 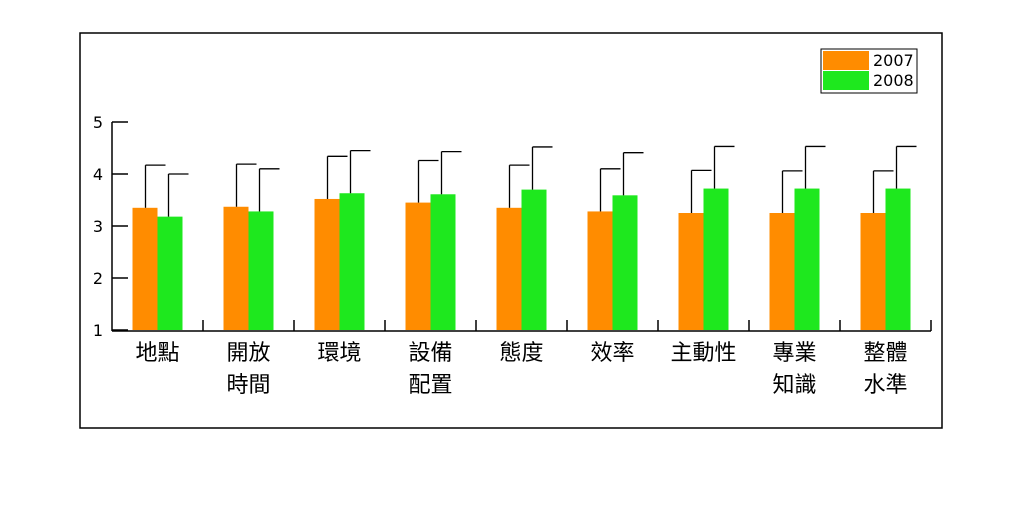 I want to click on x-tick-label: 專業知識, so click(x=794, y=369).